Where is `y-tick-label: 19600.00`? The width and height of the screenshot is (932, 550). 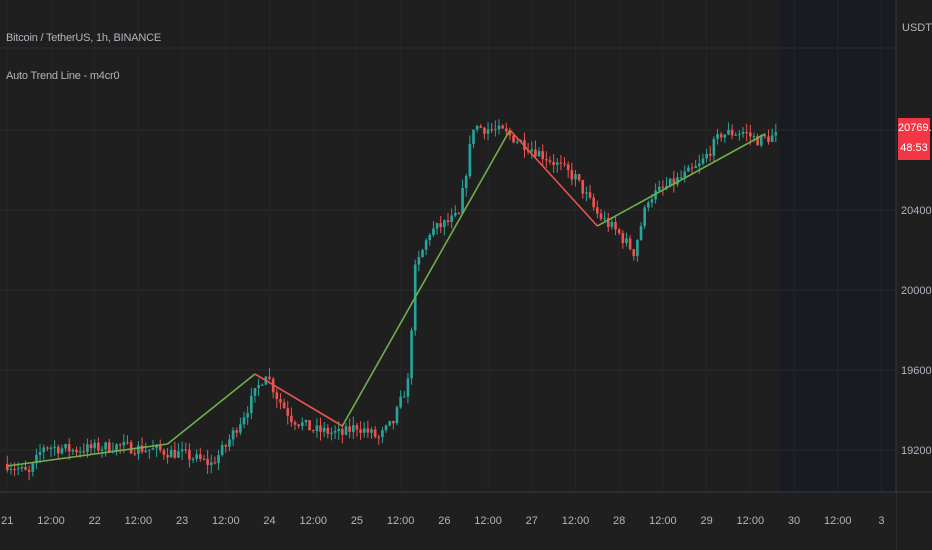 y-tick-label: 19600.00 is located at coordinates (916, 371).